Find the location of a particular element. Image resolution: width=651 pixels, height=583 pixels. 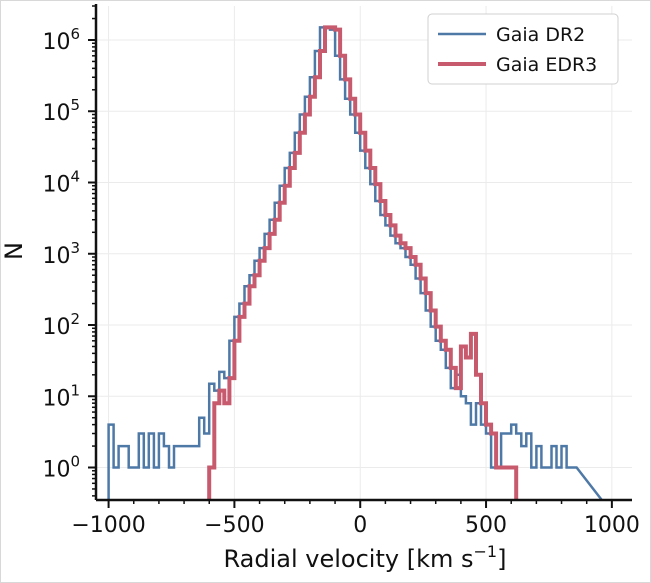

y-tick-exponent: 2 is located at coordinates (75, 319).